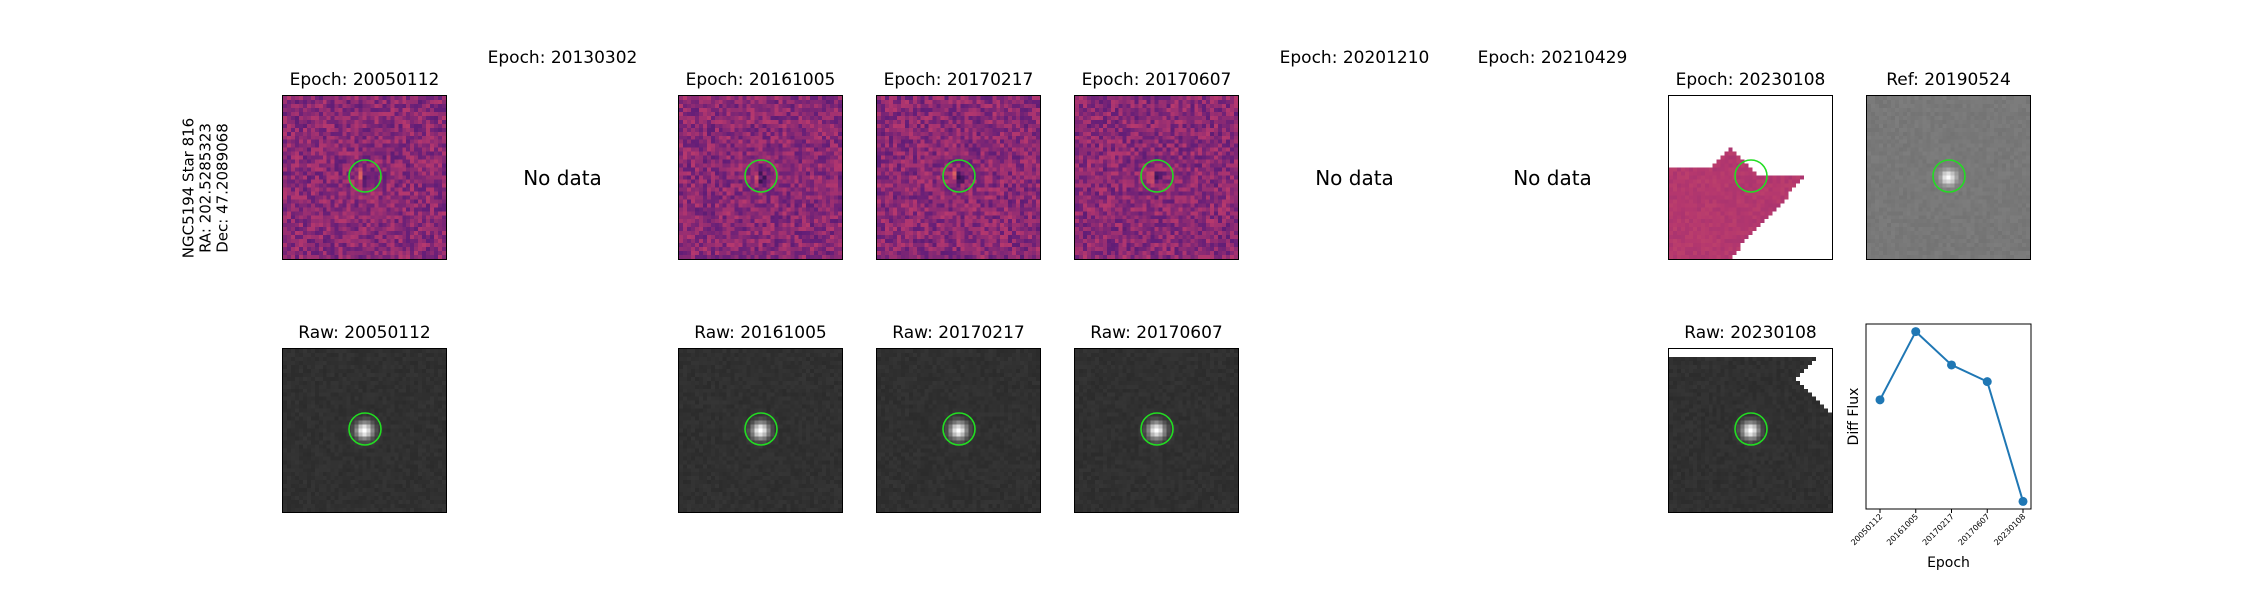 This screenshot has width=2250, height=600. Describe the element at coordinates (1552, 58) in the screenshot. I see `cutout-title: Epoch: 20210429` at that location.